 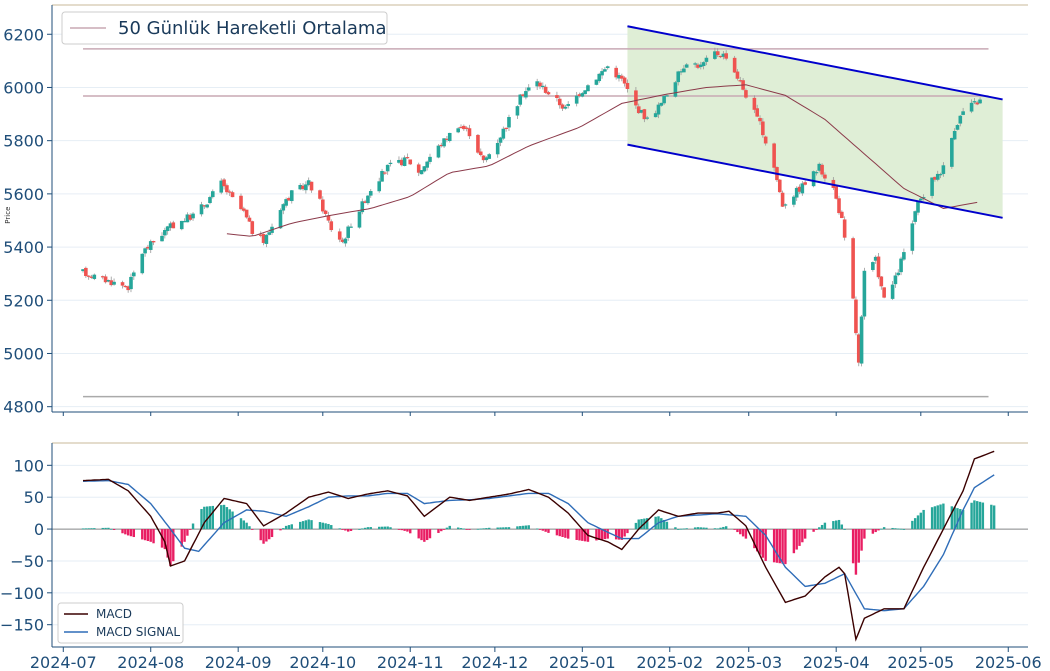 I want to click on price-ytick-label: 5000, so click(x=23, y=353).